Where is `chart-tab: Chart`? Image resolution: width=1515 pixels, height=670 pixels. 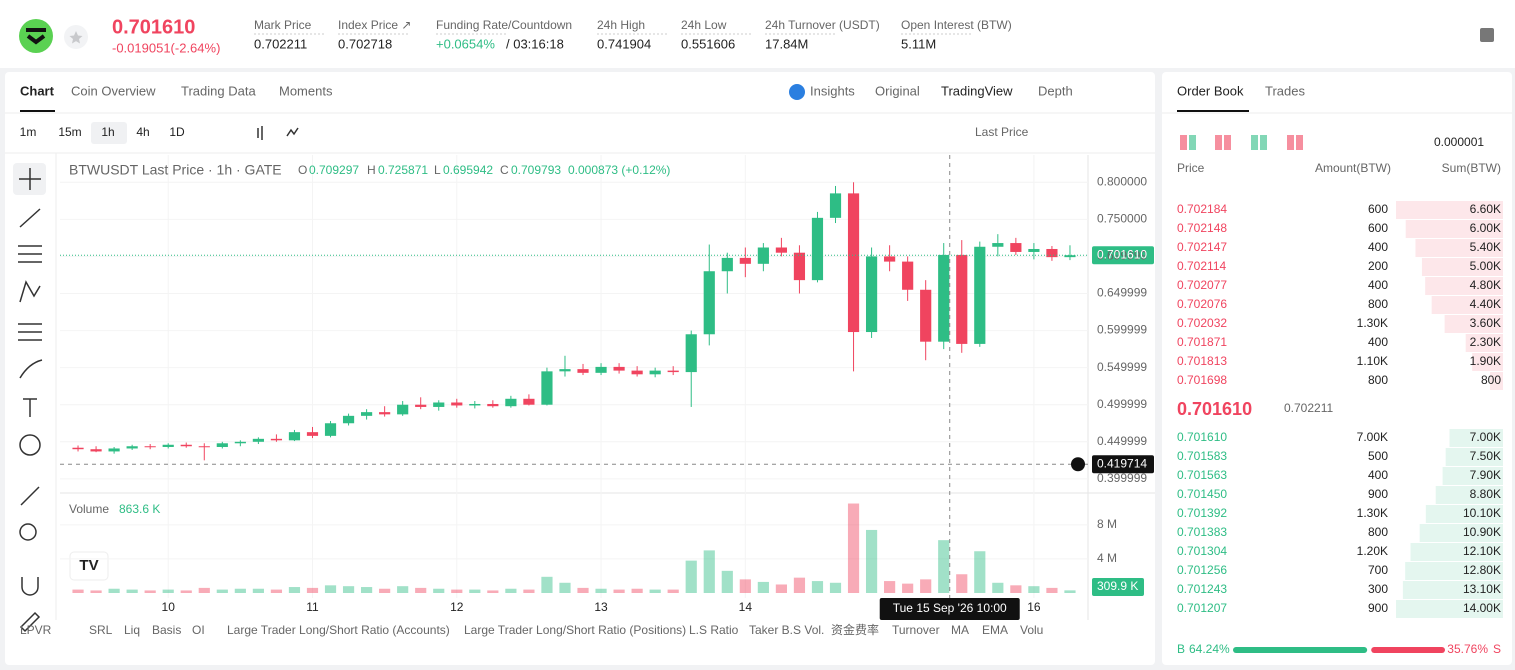
chart-tab: Chart is located at coordinates (37, 90).